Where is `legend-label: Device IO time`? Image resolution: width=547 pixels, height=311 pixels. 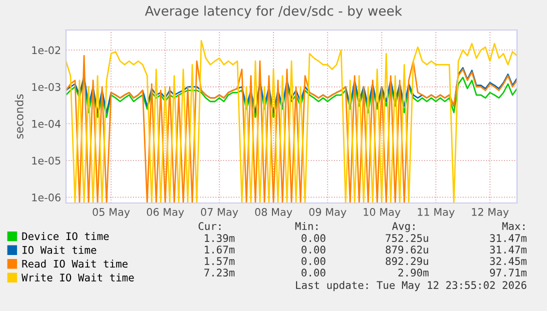
legend-label: Device IO time is located at coordinates (65, 236).